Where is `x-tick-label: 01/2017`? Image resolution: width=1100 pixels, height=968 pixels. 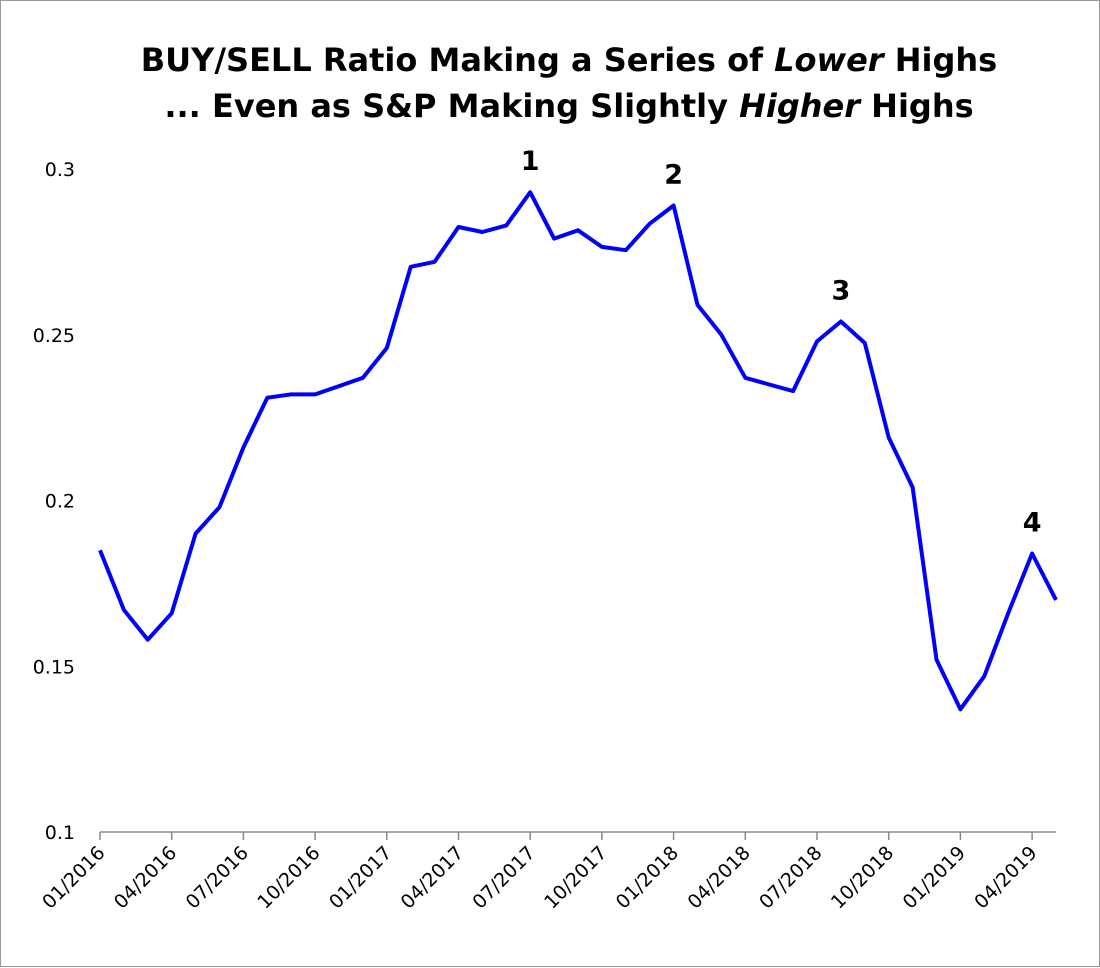
x-tick-label: 01/2017 is located at coordinates (360, 877).